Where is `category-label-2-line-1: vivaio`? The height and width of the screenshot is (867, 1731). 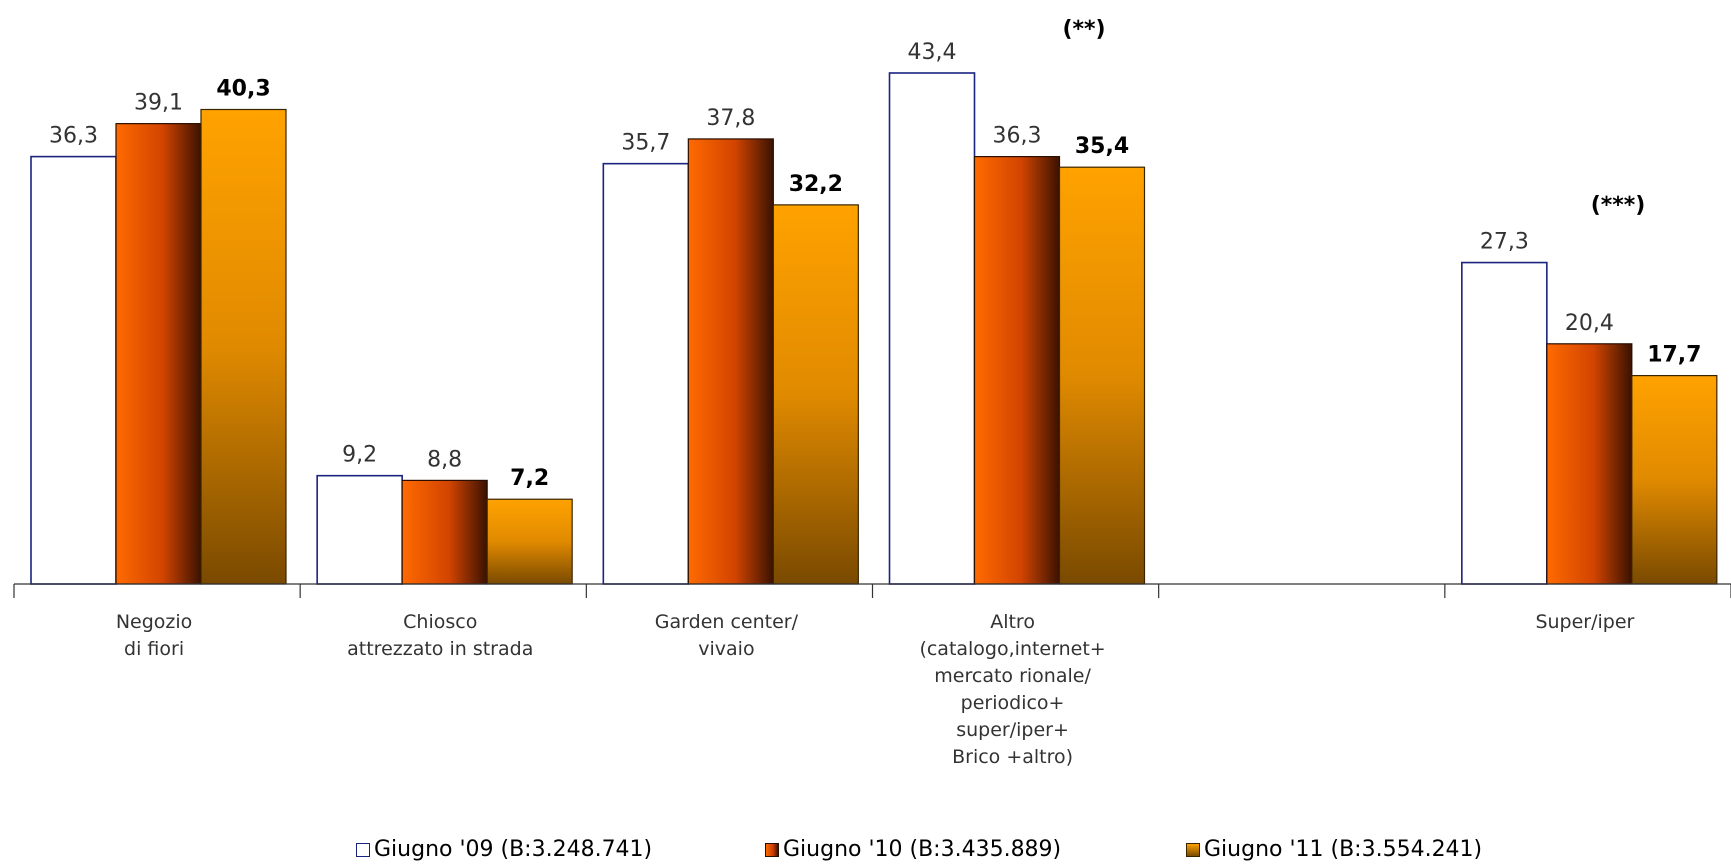
category-label-2-line-1: vivaio is located at coordinates (726, 649).